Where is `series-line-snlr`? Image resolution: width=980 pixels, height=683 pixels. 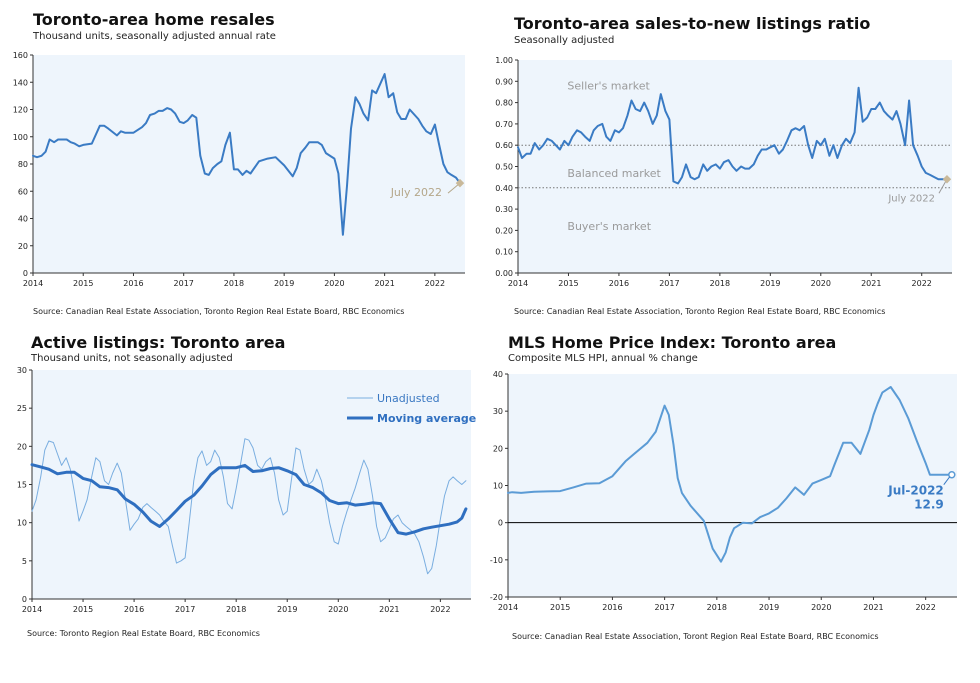
series-line-snlr is located at coordinates (732, 135).